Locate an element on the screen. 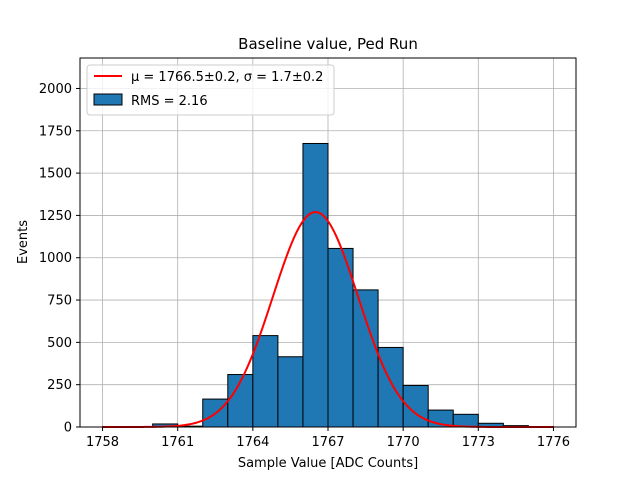 Image resolution: width=640 pixels, height=480 pixels. y-tick-label: 0 is located at coordinates (68, 428).